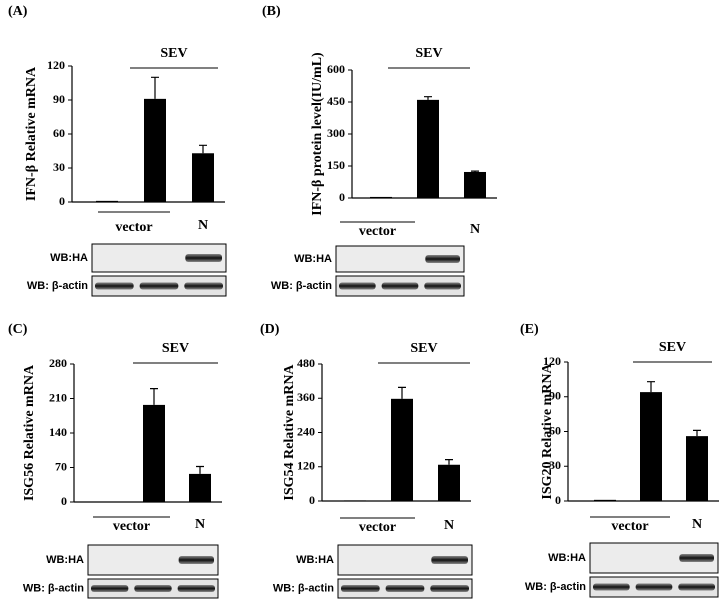  I want to click on y-tick-label: 70, so click(61, 466).